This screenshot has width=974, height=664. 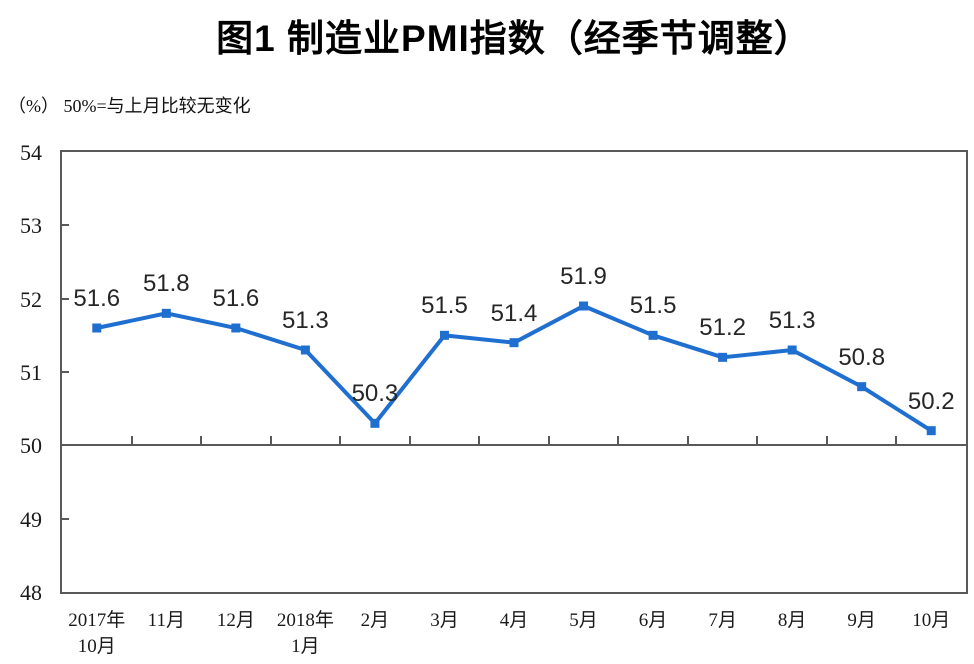 I want to click on x-axis-tick-label: 2018年 1月, so click(x=305, y=633).